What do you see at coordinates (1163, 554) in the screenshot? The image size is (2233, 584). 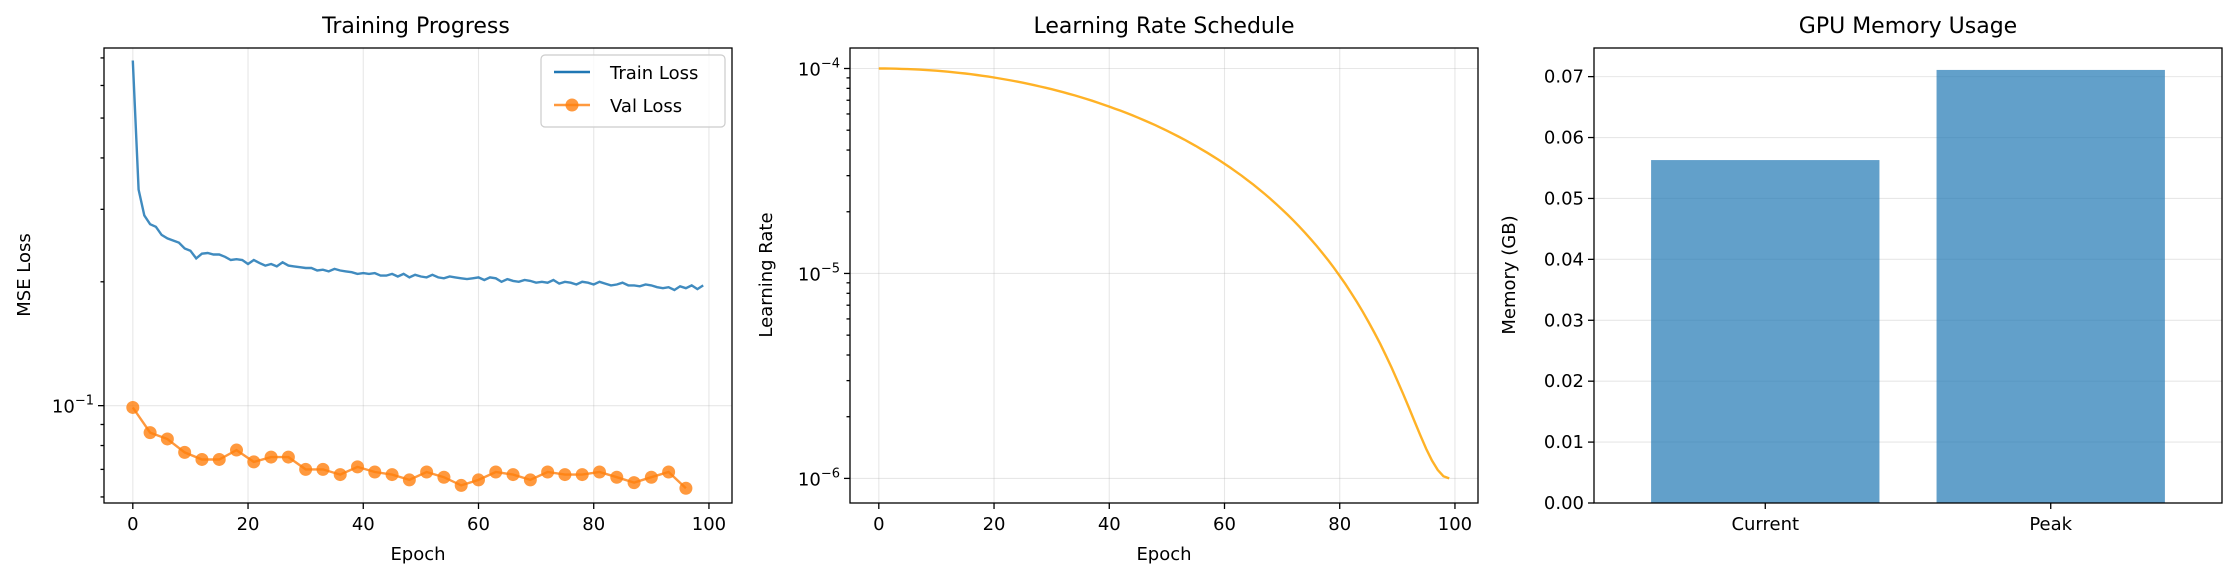 I see `learning-rate-x-label: Epoch` at bounding box center [1163, 554].